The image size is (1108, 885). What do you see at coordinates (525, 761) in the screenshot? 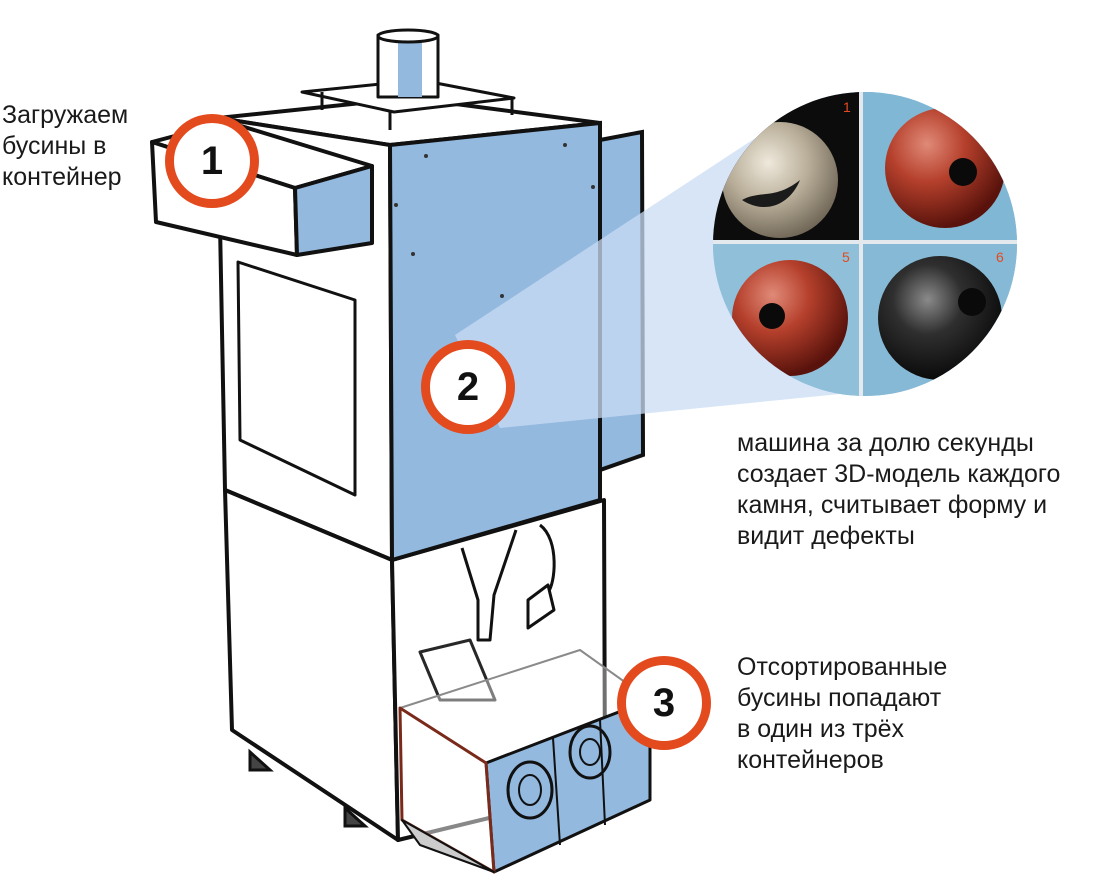
I see `output-containers` at bounding box center [525, 761].